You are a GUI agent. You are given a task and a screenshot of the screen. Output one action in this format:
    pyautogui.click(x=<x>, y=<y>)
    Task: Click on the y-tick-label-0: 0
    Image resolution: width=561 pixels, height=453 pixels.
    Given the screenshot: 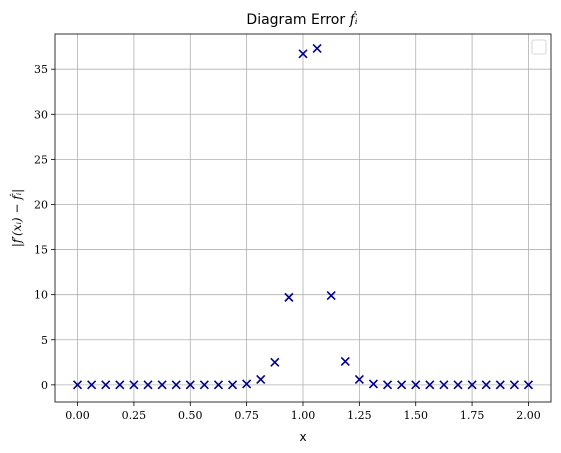 What is the action you would take?
    pyautogui.click(x=44, y=385)
    